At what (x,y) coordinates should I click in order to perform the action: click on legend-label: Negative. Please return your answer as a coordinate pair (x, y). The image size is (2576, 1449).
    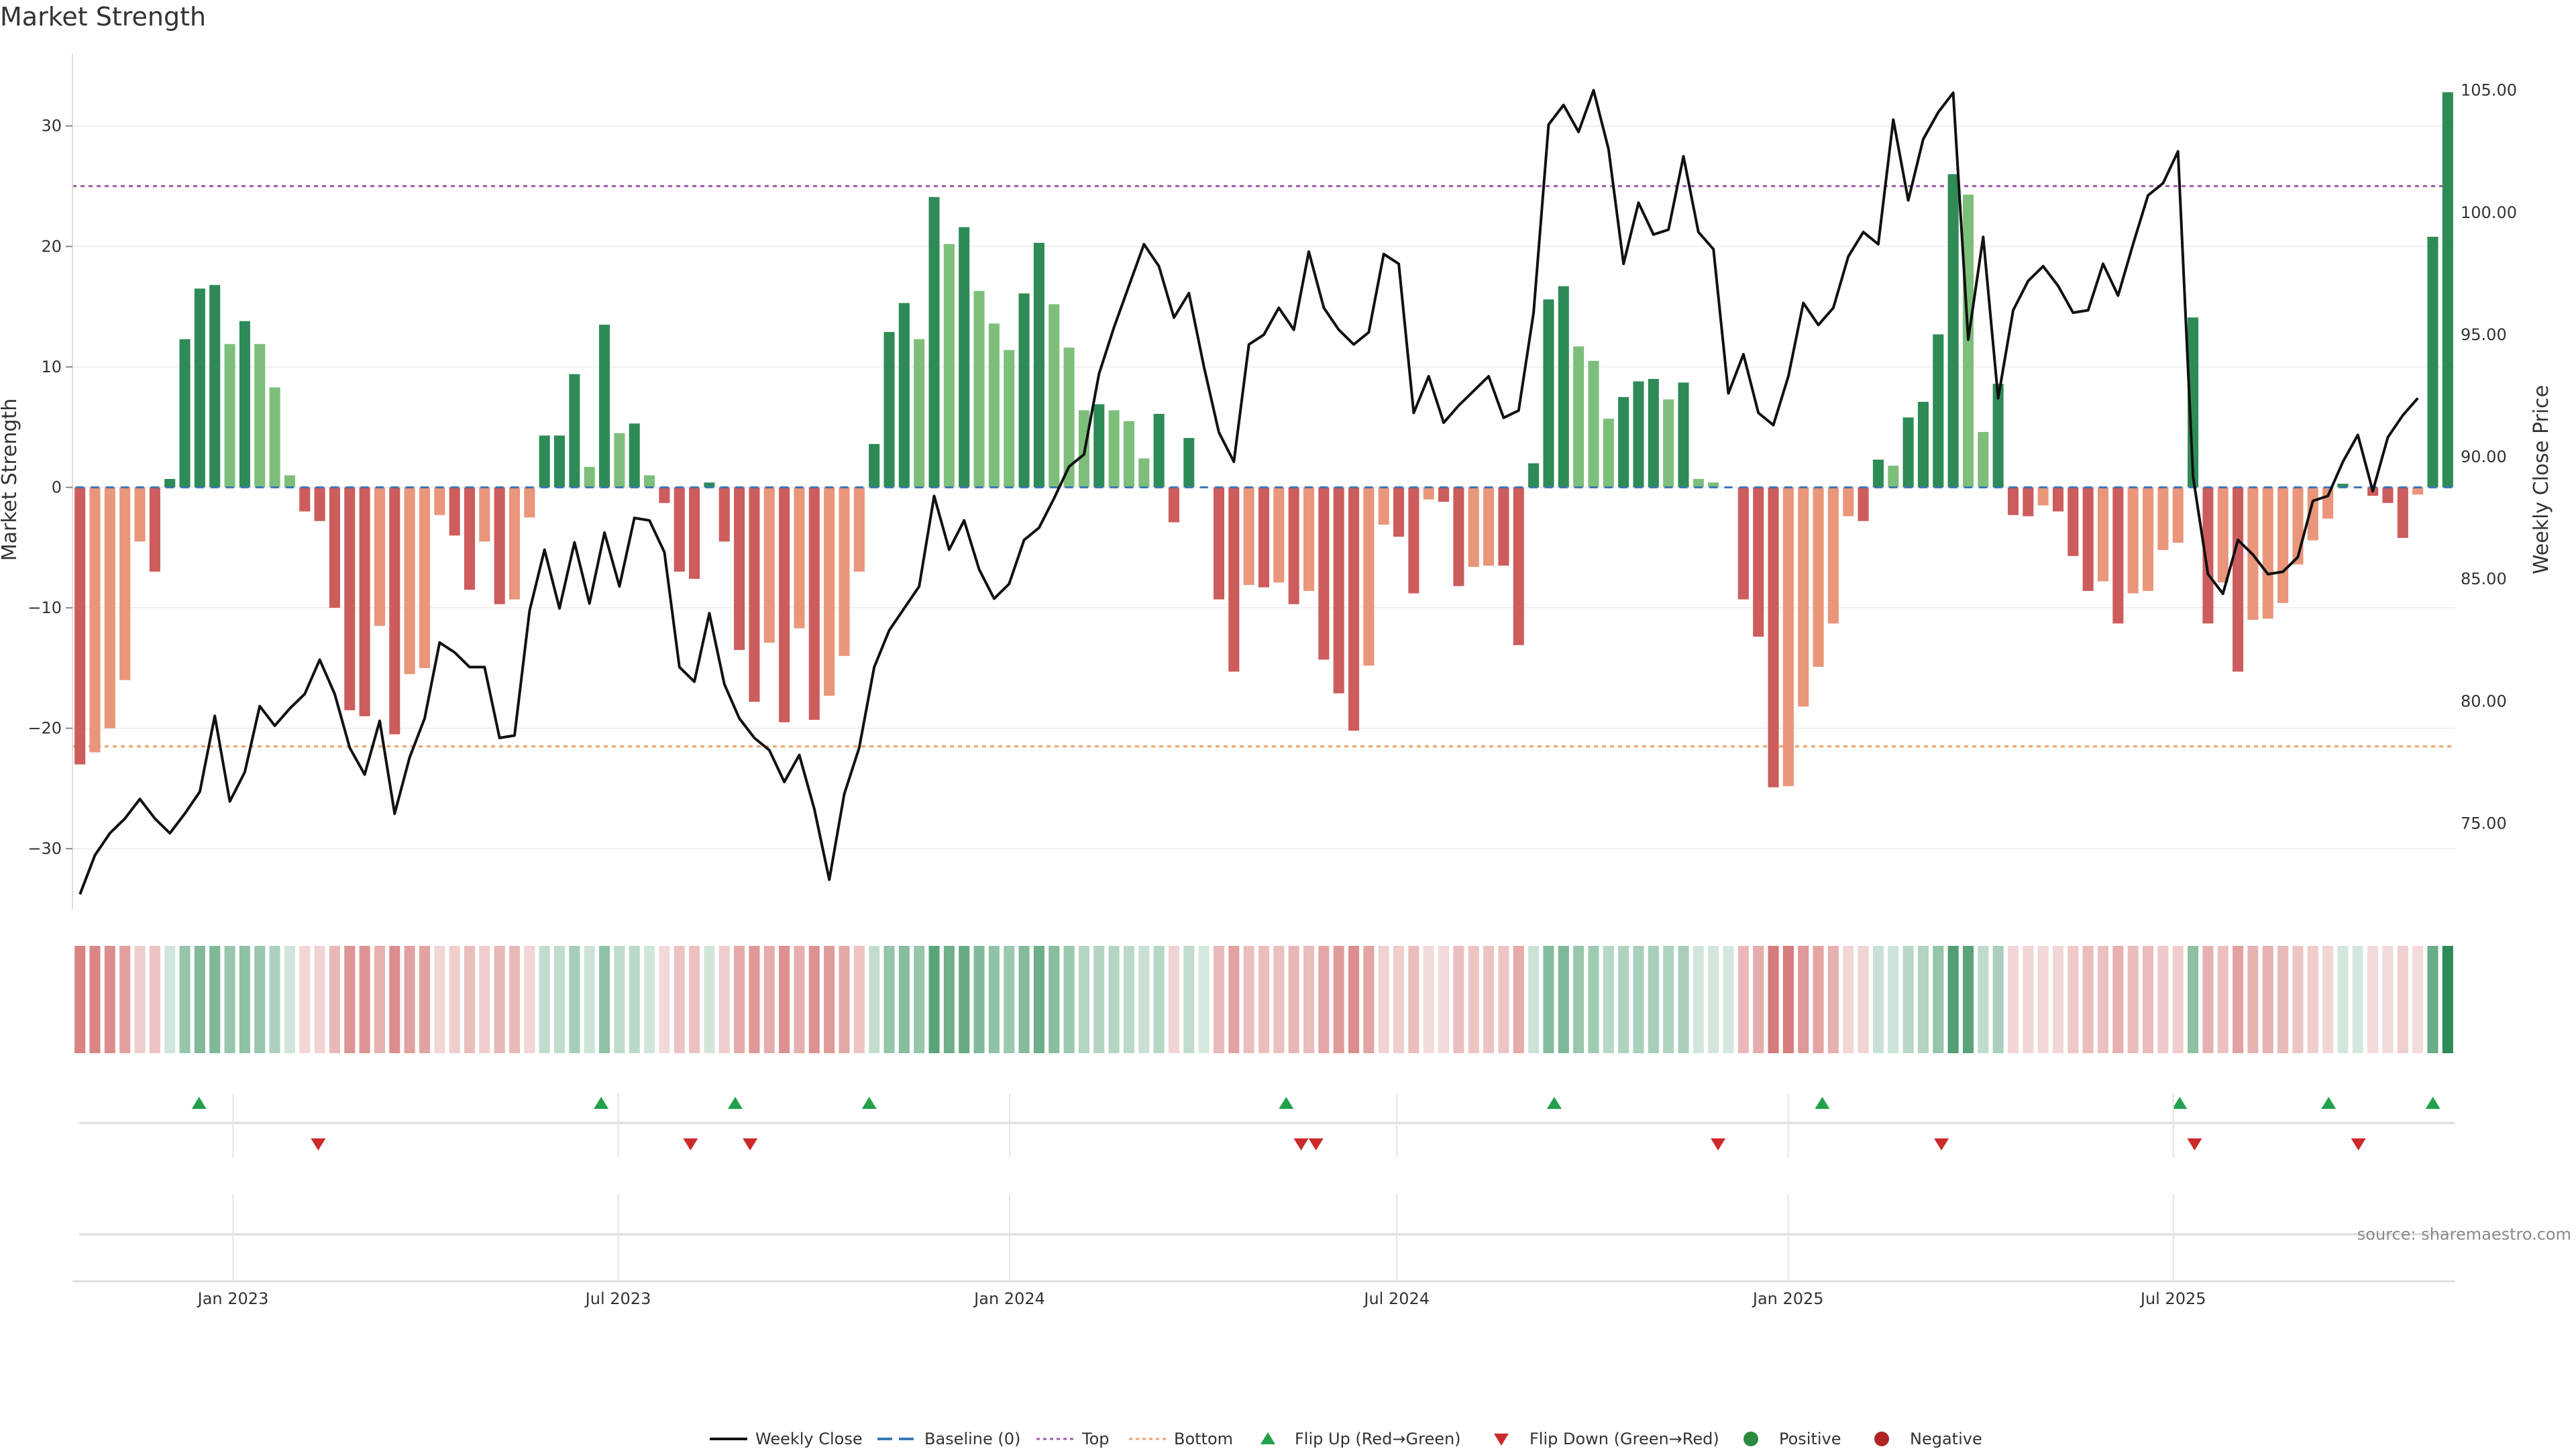
    Looking at the image, I should click on (1946, 1439).